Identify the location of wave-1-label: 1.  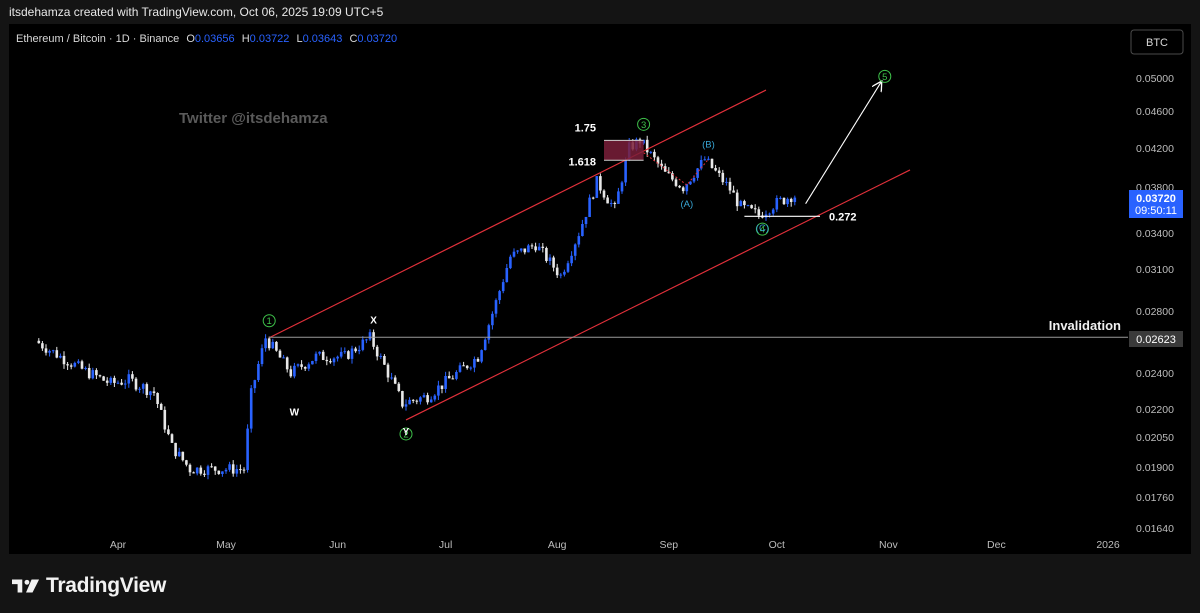
(269, 321).